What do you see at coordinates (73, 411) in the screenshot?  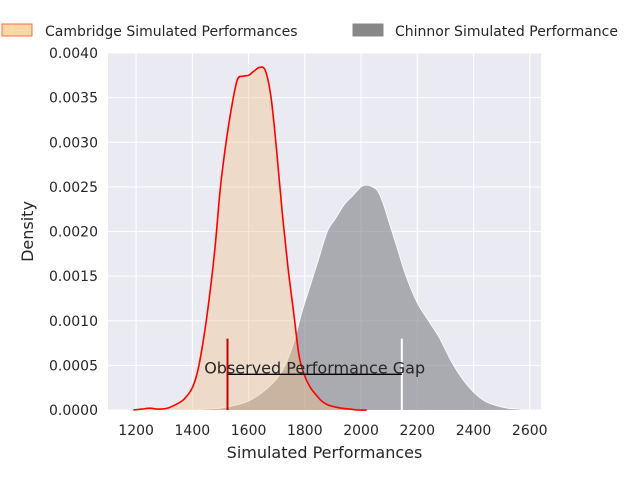 I see `y-tick-label: 0.0000` at bounding box center [73, 411].